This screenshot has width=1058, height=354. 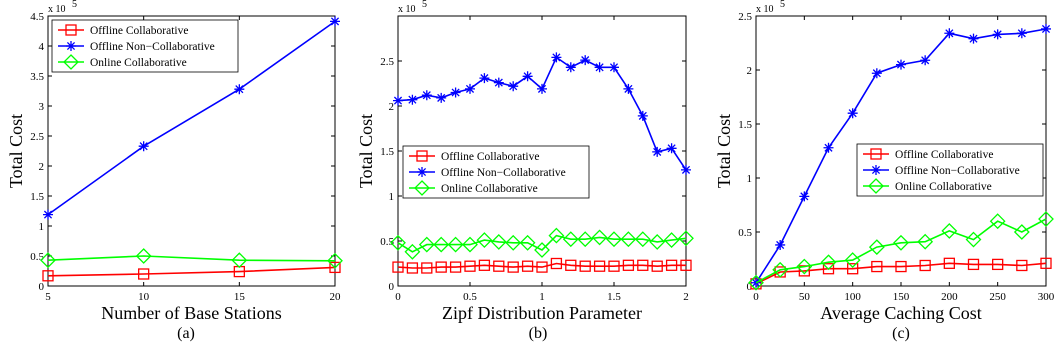 What do you see at coordinates (686, 297) in the screenshot?
I see `x-tick-label: 2` at bounding box center [686, 297].